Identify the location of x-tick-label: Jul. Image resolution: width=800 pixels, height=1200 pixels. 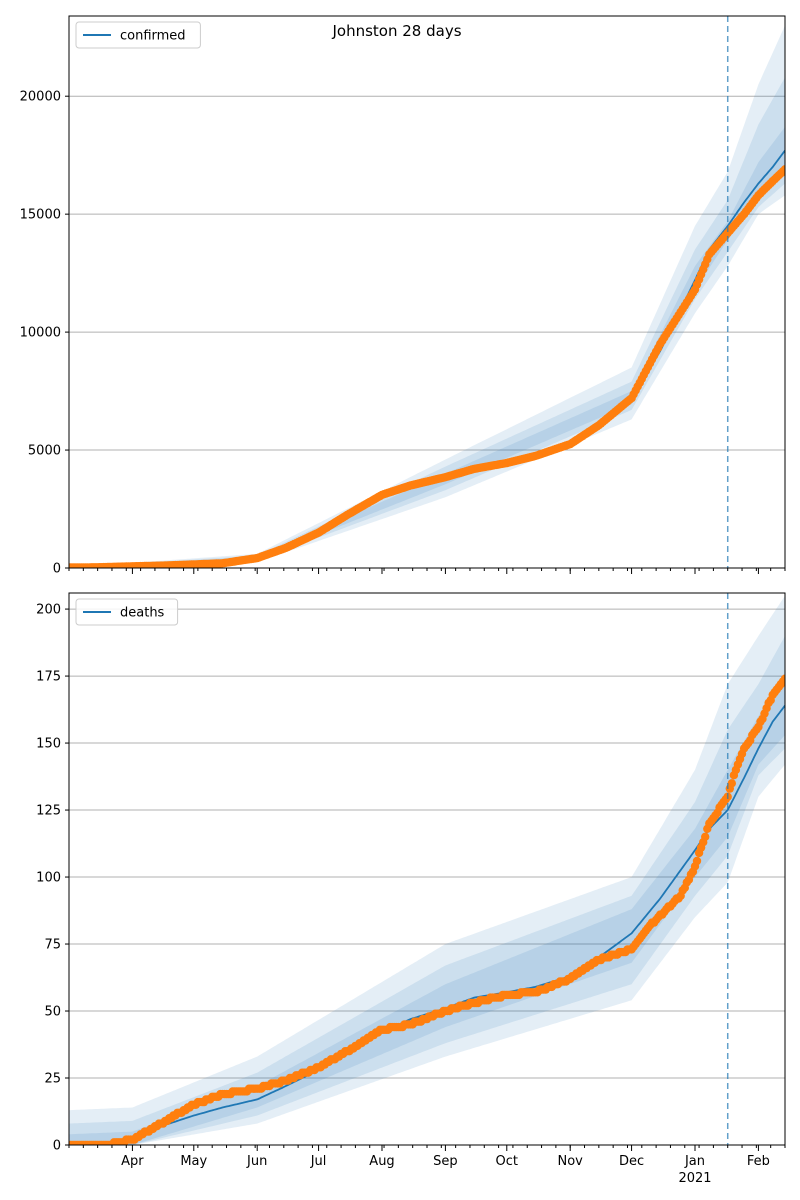
(318, 1161).